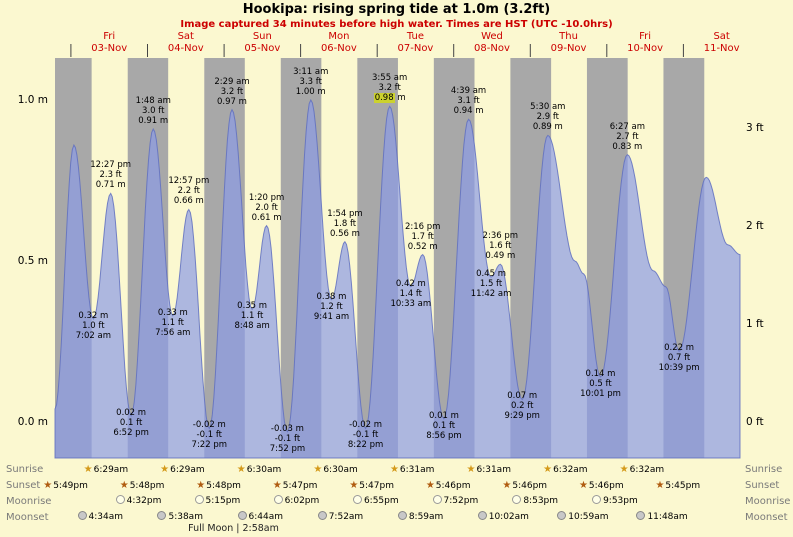  I want to click on sunset-marker: ★5:45pm, so click(677, 486).